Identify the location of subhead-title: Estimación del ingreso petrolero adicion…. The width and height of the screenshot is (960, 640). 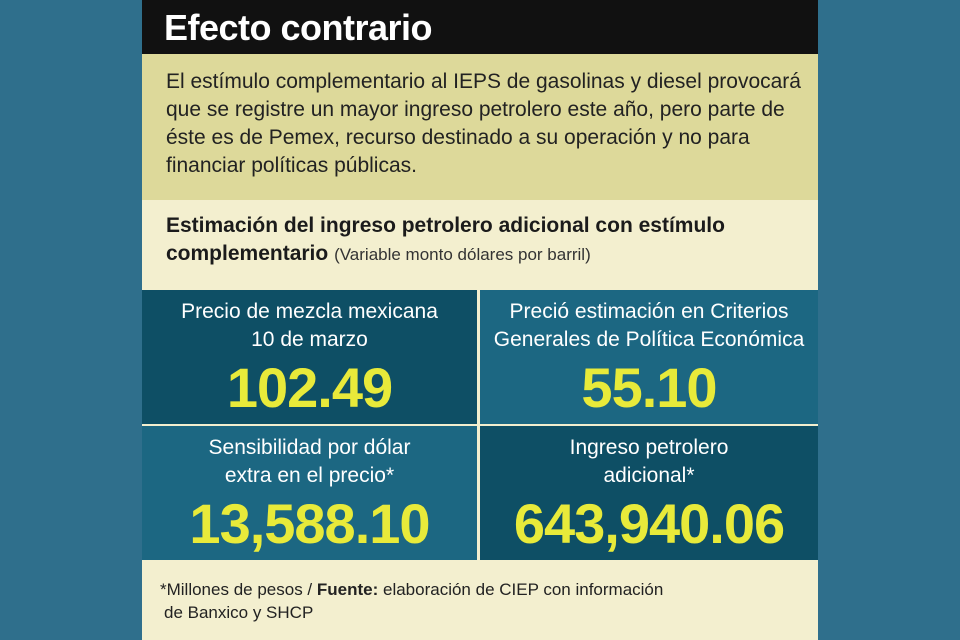
(445, 239).